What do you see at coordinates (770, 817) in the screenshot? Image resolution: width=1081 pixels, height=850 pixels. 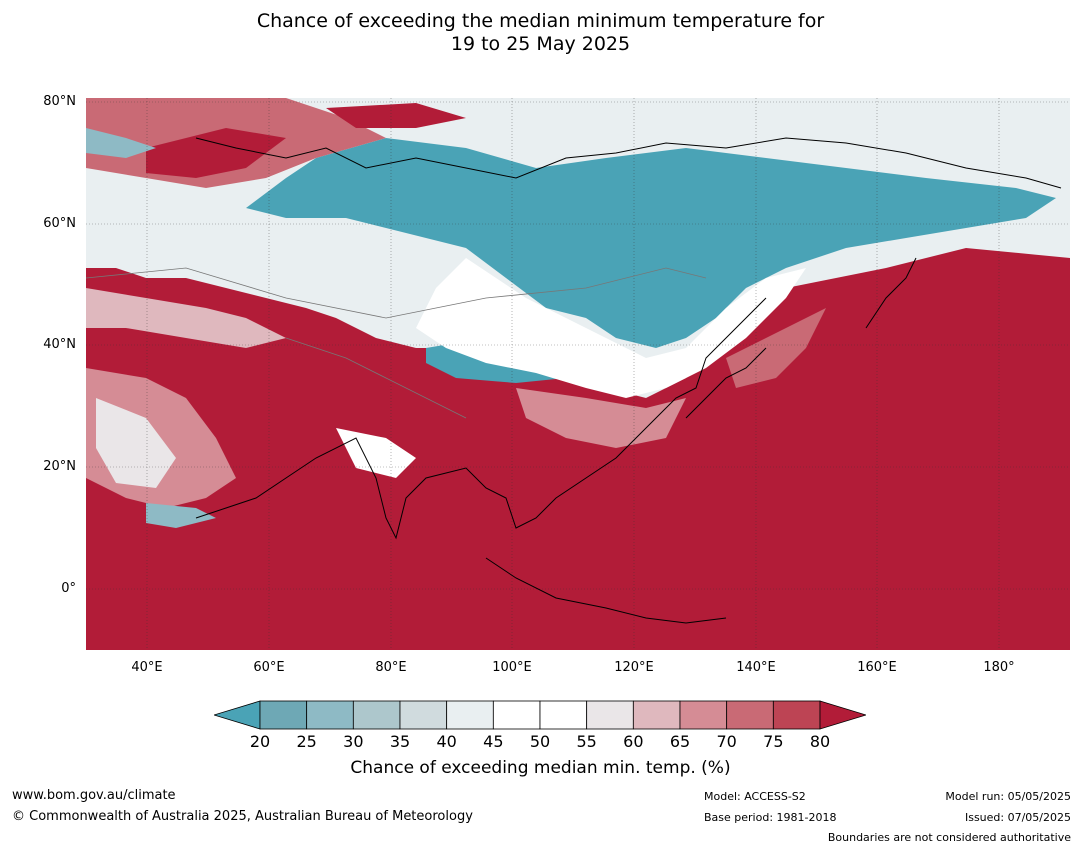 I see `footer-base-period: Base period: 1981-2018` at bounding box center [770, 817].